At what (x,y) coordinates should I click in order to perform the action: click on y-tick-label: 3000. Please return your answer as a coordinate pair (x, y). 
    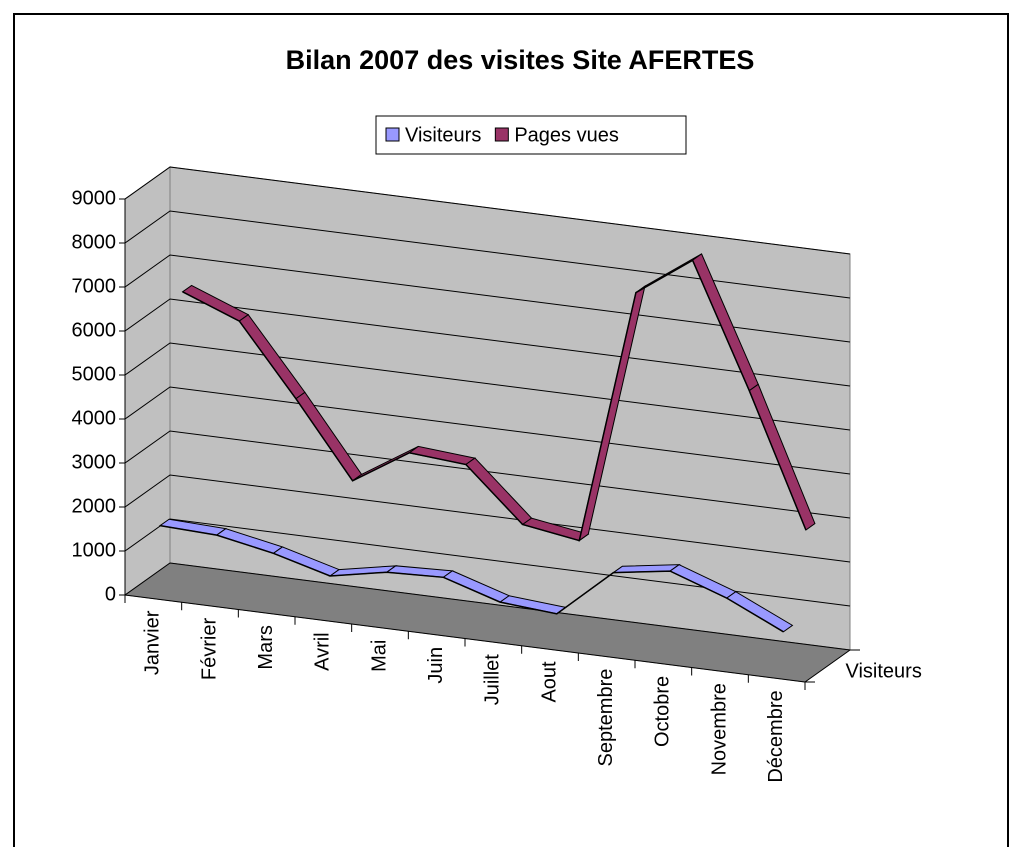
    Looking at the image, I should click on (94, 462).